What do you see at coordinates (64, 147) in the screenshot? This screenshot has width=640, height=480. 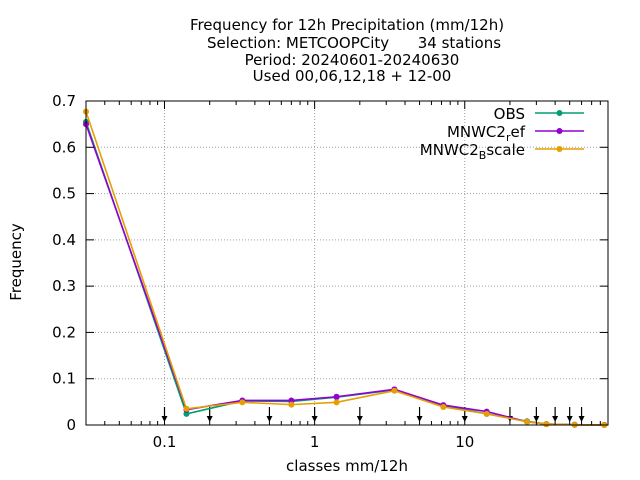 I see `y-tick-label: 0.6` at bounding box center [64, 147].